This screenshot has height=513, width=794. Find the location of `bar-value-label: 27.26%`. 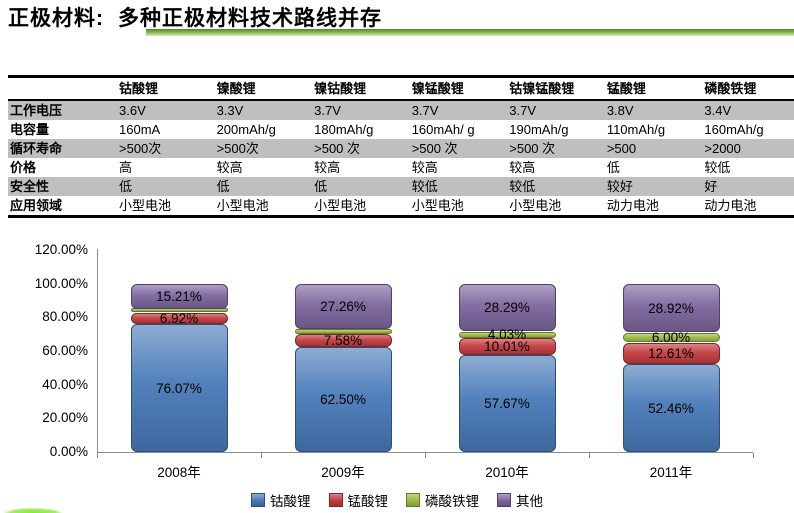

bar-value-label: 27.26% is located at coordinates (343, 307).